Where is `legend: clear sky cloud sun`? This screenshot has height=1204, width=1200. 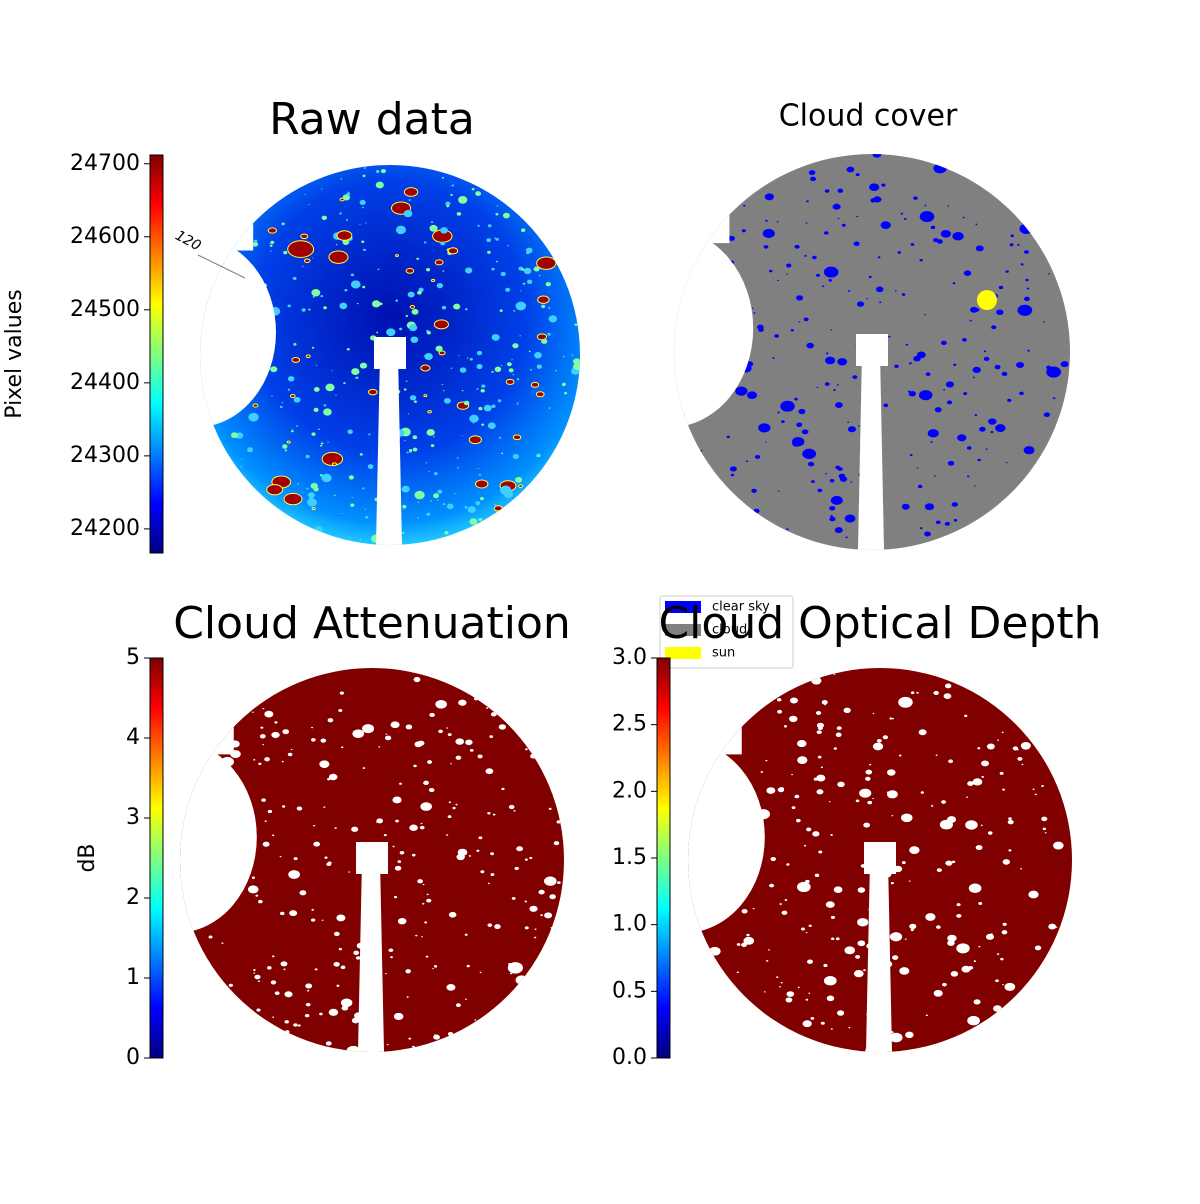 legend: clear sky cloud sun is located at coordinates (726, 632).